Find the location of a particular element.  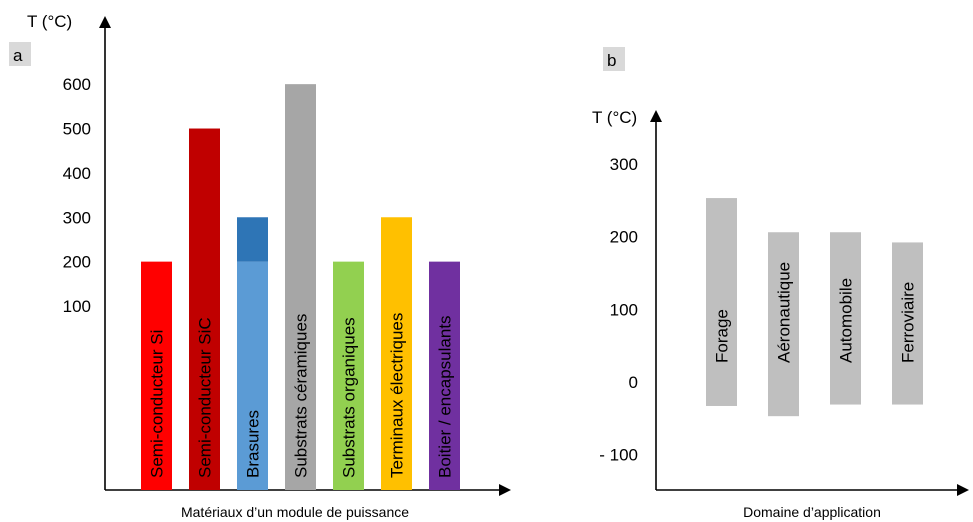

panel-b-tag-background is located at coordinates (614, 59).